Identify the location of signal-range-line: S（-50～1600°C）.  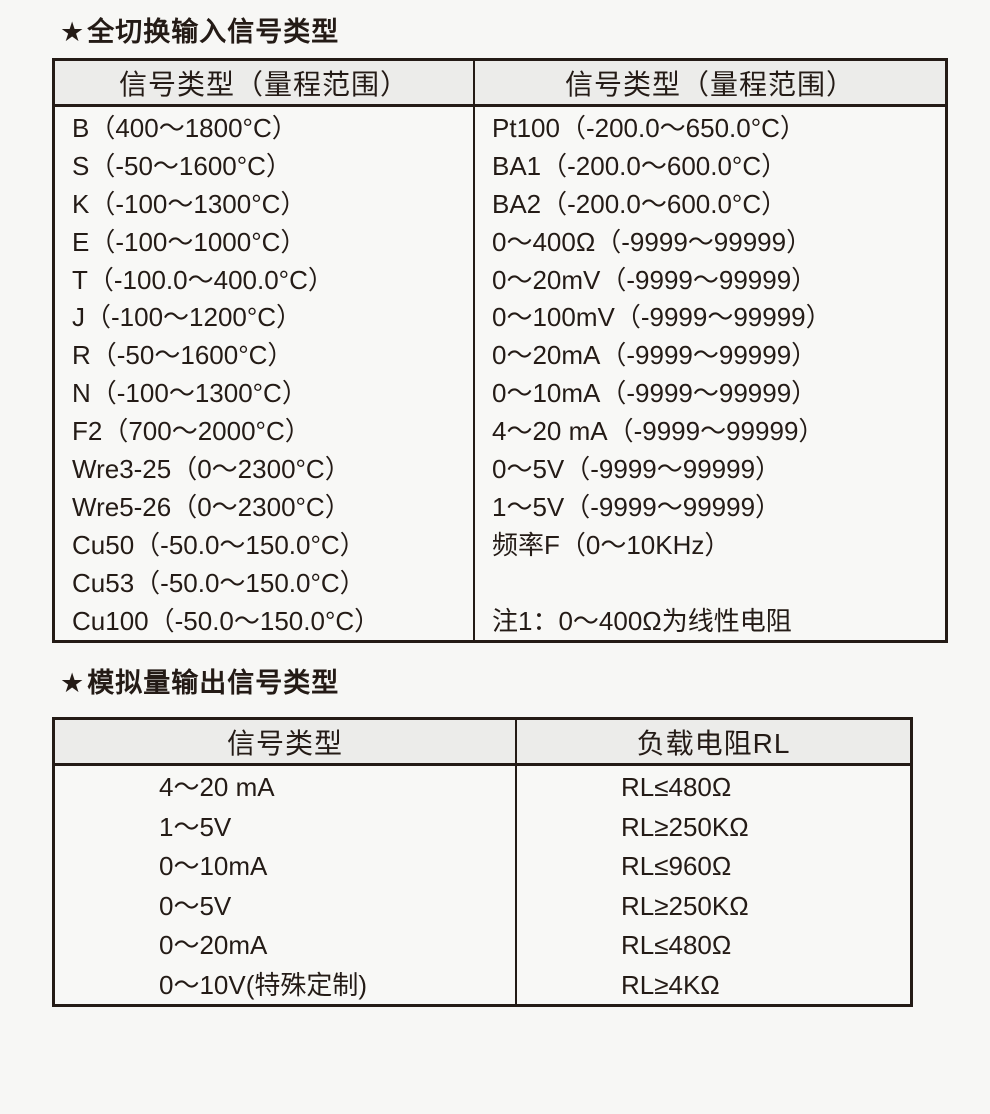
(182, 165).